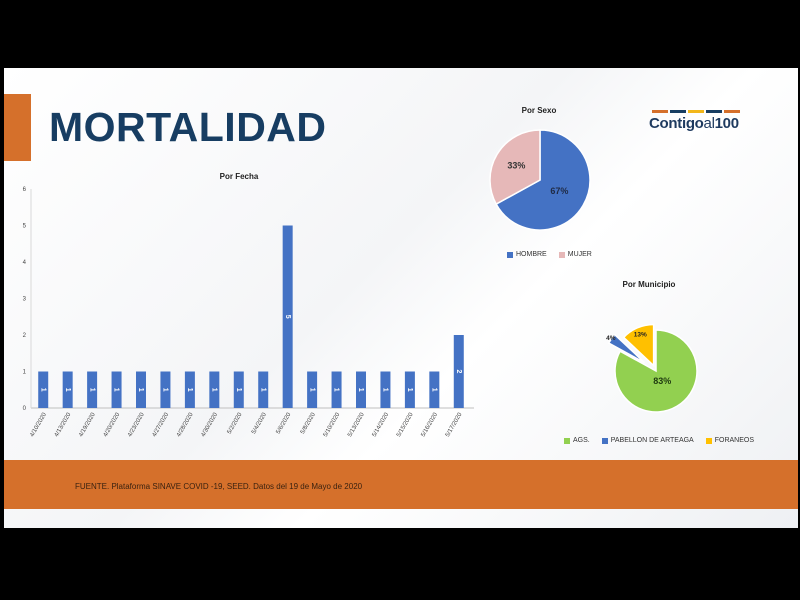  Describe the element at coordinates (640, 334) in the screenshot. I see `mun-data-label: 13%` at that location.